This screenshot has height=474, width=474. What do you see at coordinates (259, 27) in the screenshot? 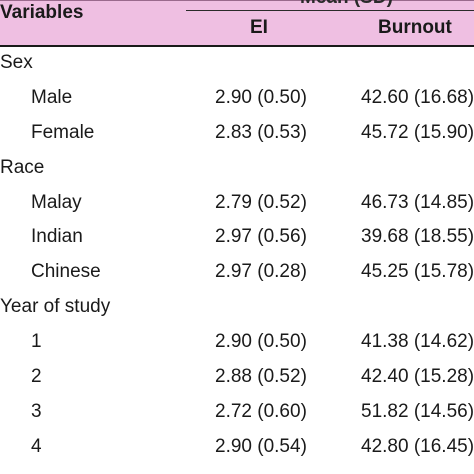
I see `ei-column-header: EI` at bounding box center [259, 27].